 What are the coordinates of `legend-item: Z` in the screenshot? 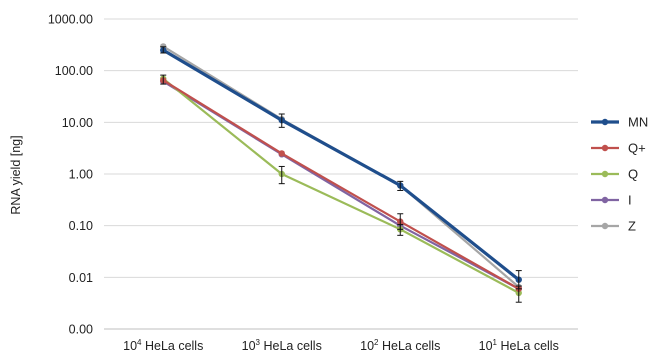 It's located at (613, 226).